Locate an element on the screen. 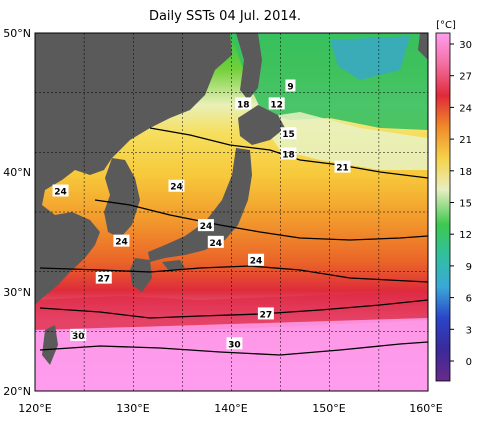  lon-label-130: 130°E is located at coordinates (132, 408).